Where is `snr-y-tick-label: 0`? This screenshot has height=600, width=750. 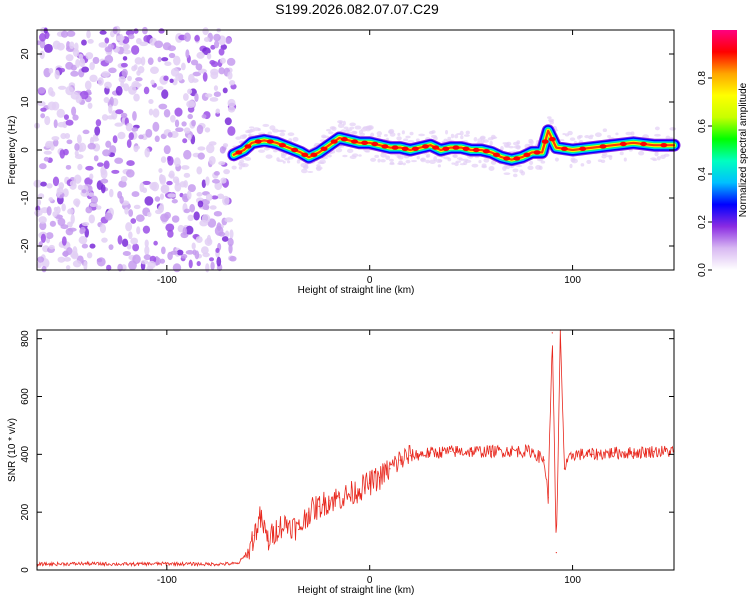 snr-y-tick-label: 0 is located at coordinates (25, 570).